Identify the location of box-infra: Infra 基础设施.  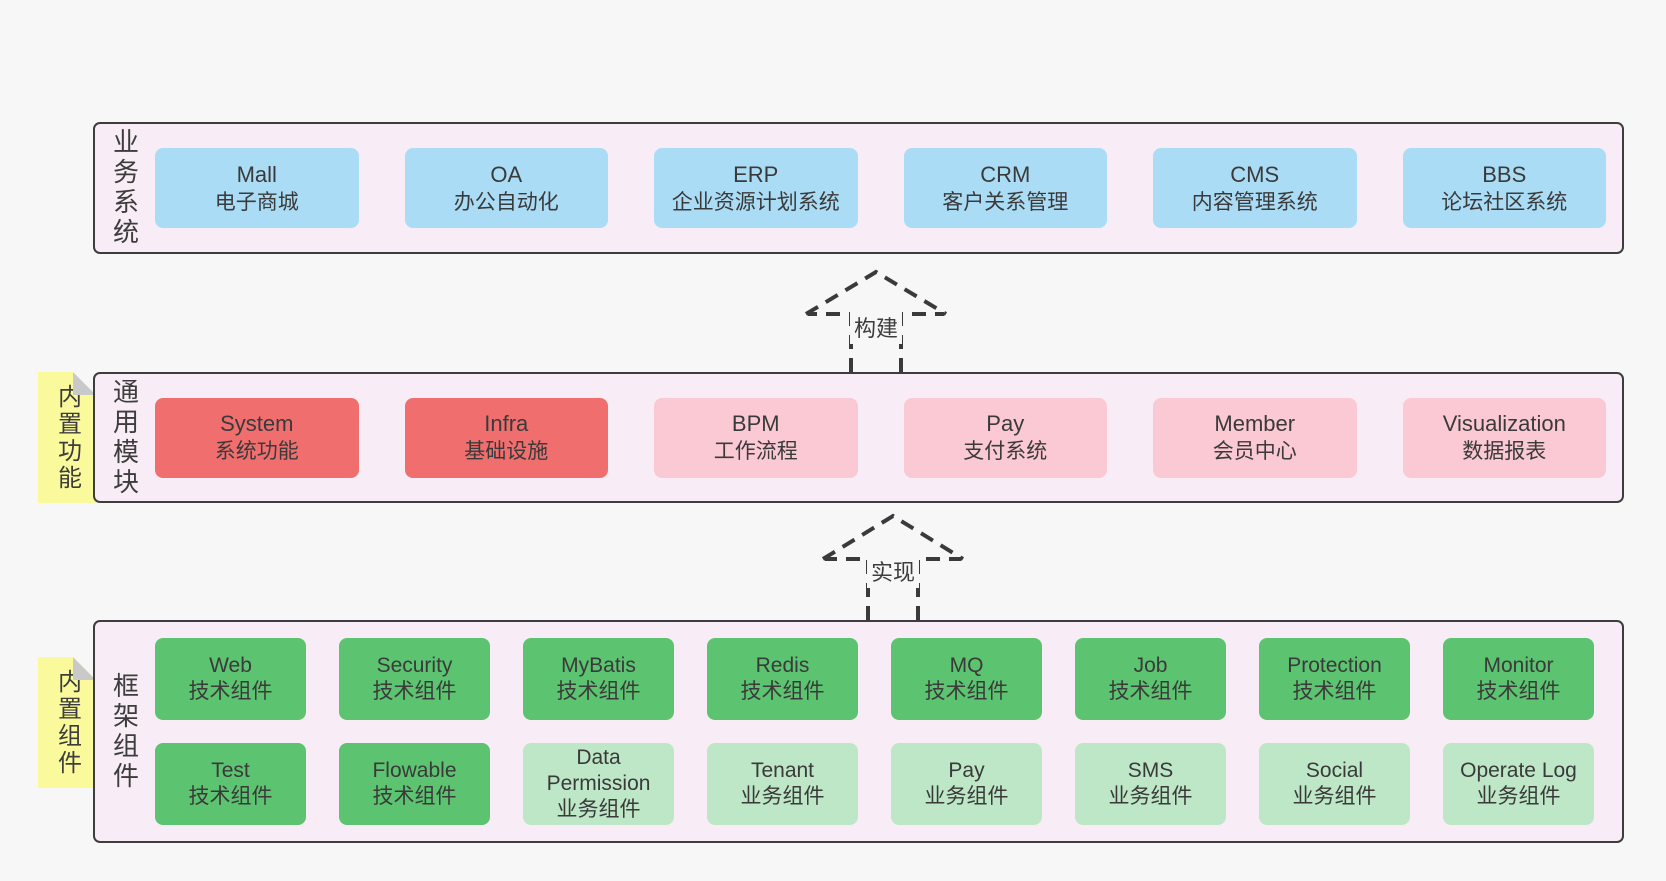
(506, 437).